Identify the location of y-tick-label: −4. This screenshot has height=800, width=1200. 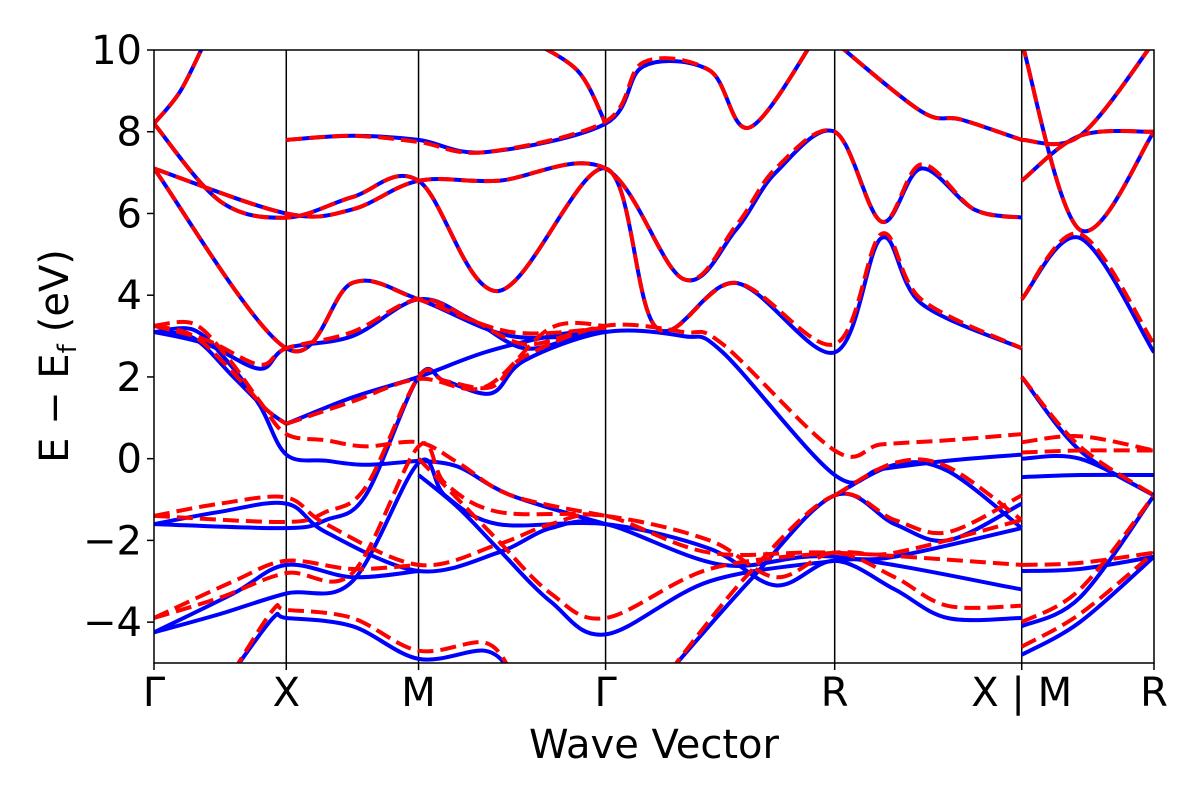
(112, 623).